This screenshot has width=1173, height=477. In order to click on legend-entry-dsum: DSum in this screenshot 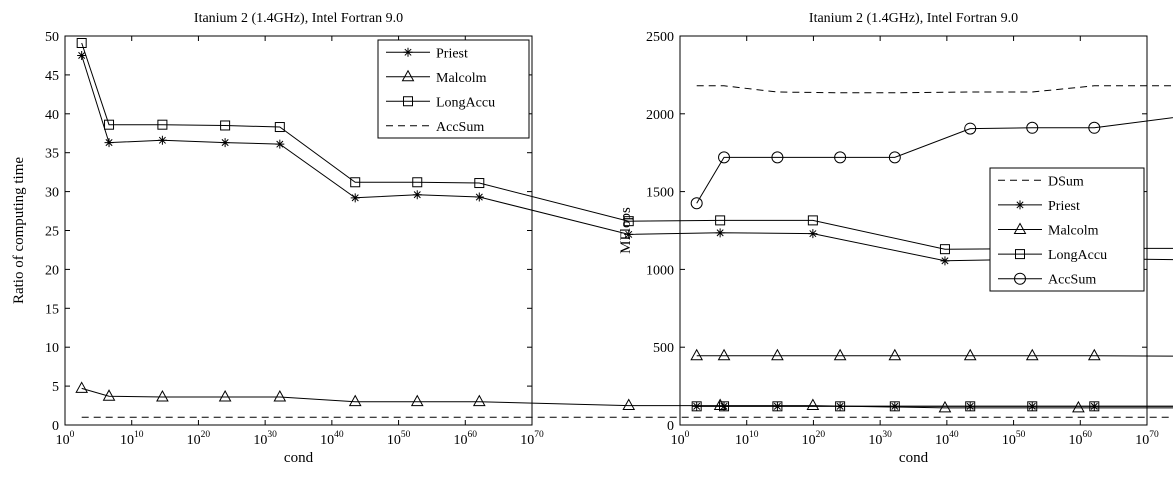, I will do `click(1041, 181)`.